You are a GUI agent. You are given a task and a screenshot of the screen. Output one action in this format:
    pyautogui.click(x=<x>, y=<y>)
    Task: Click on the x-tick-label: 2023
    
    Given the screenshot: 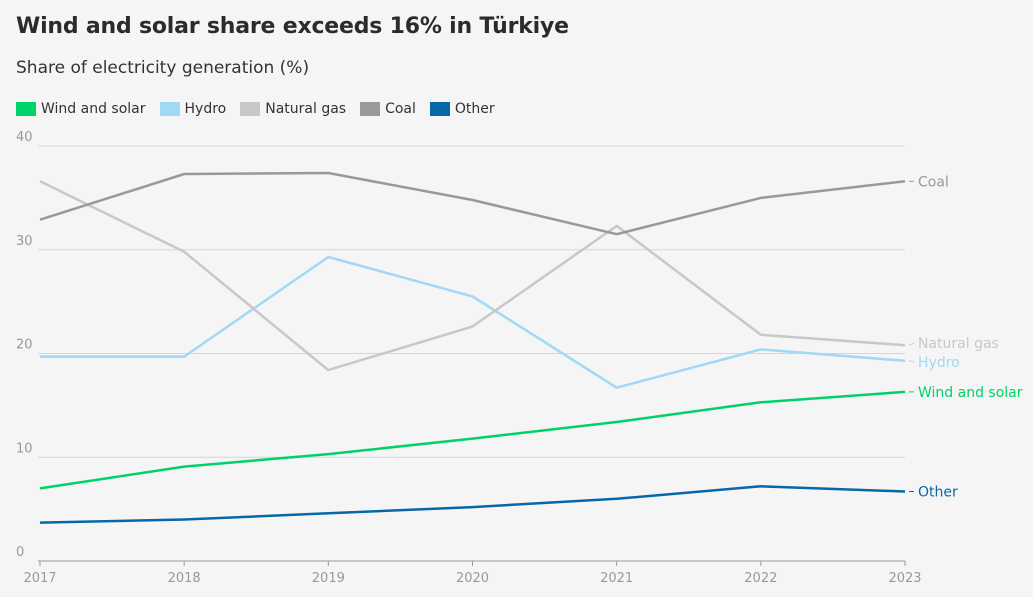 What is the action you would take?
    pyautogui.click(x=904, y=578)
    